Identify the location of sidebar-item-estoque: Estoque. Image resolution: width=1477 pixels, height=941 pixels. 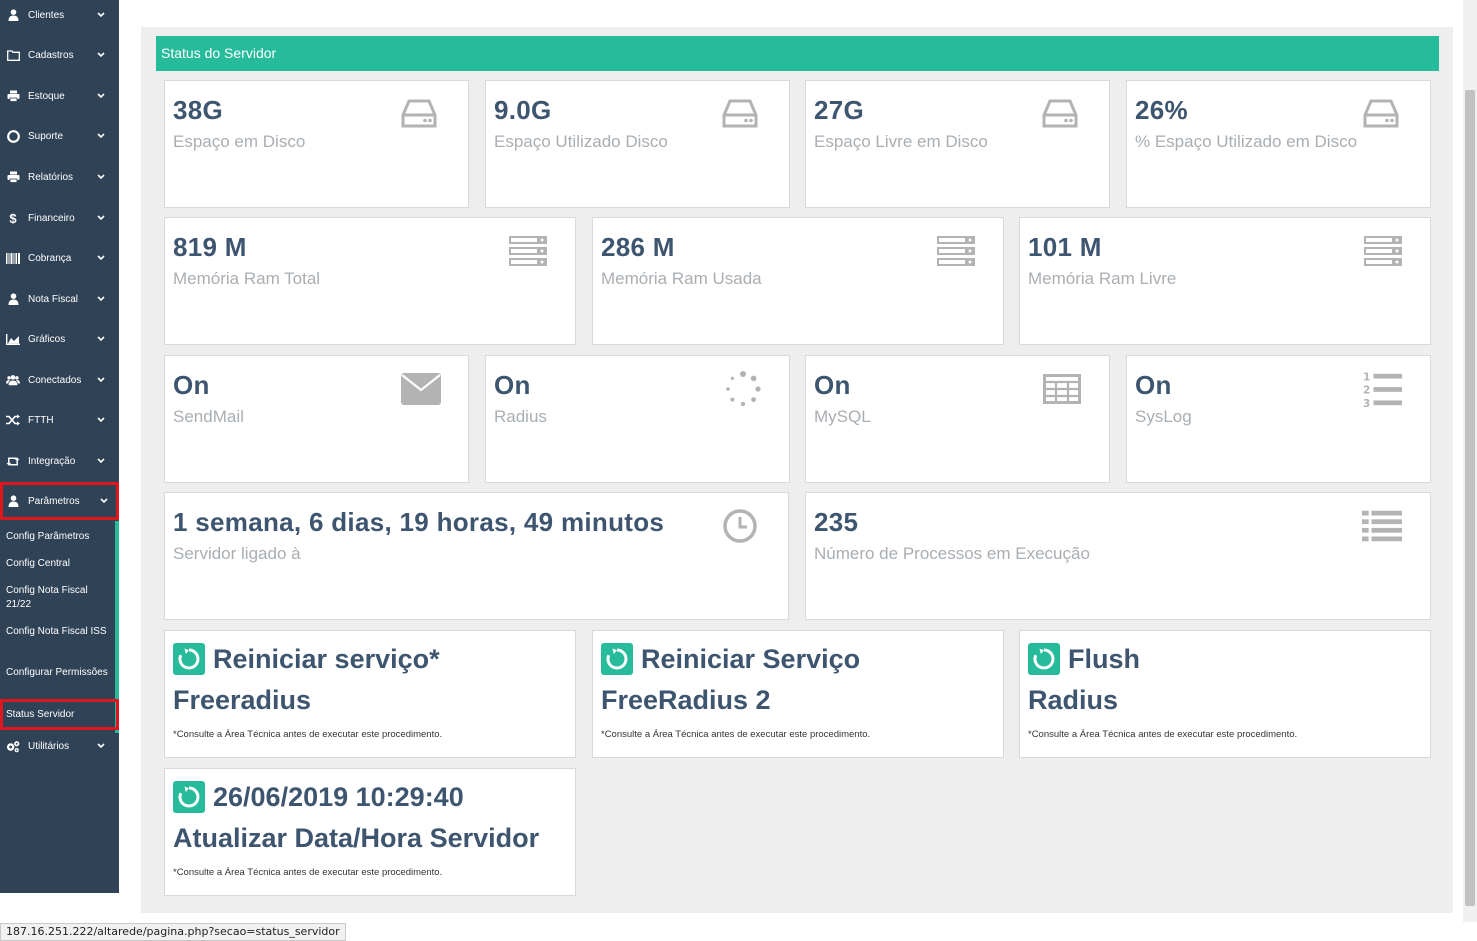
(59, 96).